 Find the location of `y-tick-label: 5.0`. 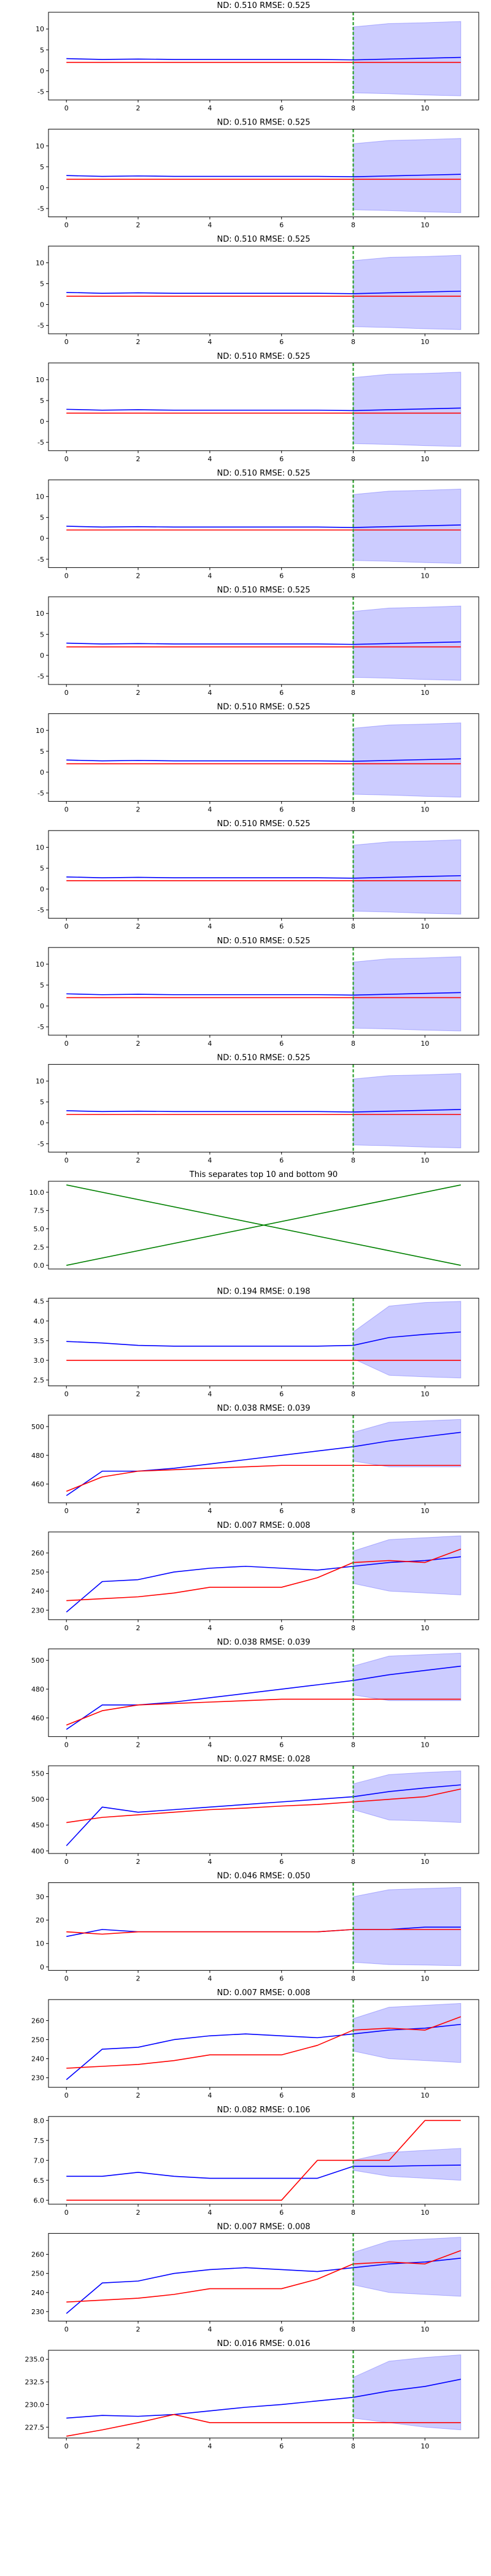

y-tick-label: 5.0 is located at coordinates (40, 1229).